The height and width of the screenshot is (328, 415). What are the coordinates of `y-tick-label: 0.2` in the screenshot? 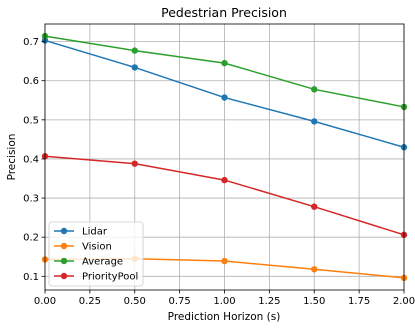 It's located at (31, 238).